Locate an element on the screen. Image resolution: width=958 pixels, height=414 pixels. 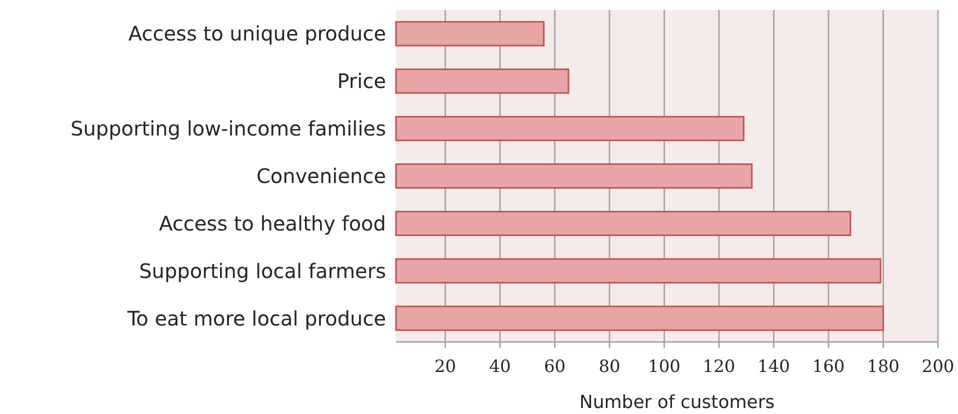
x-tick-label: 80 is located at coordinates (609, 367).